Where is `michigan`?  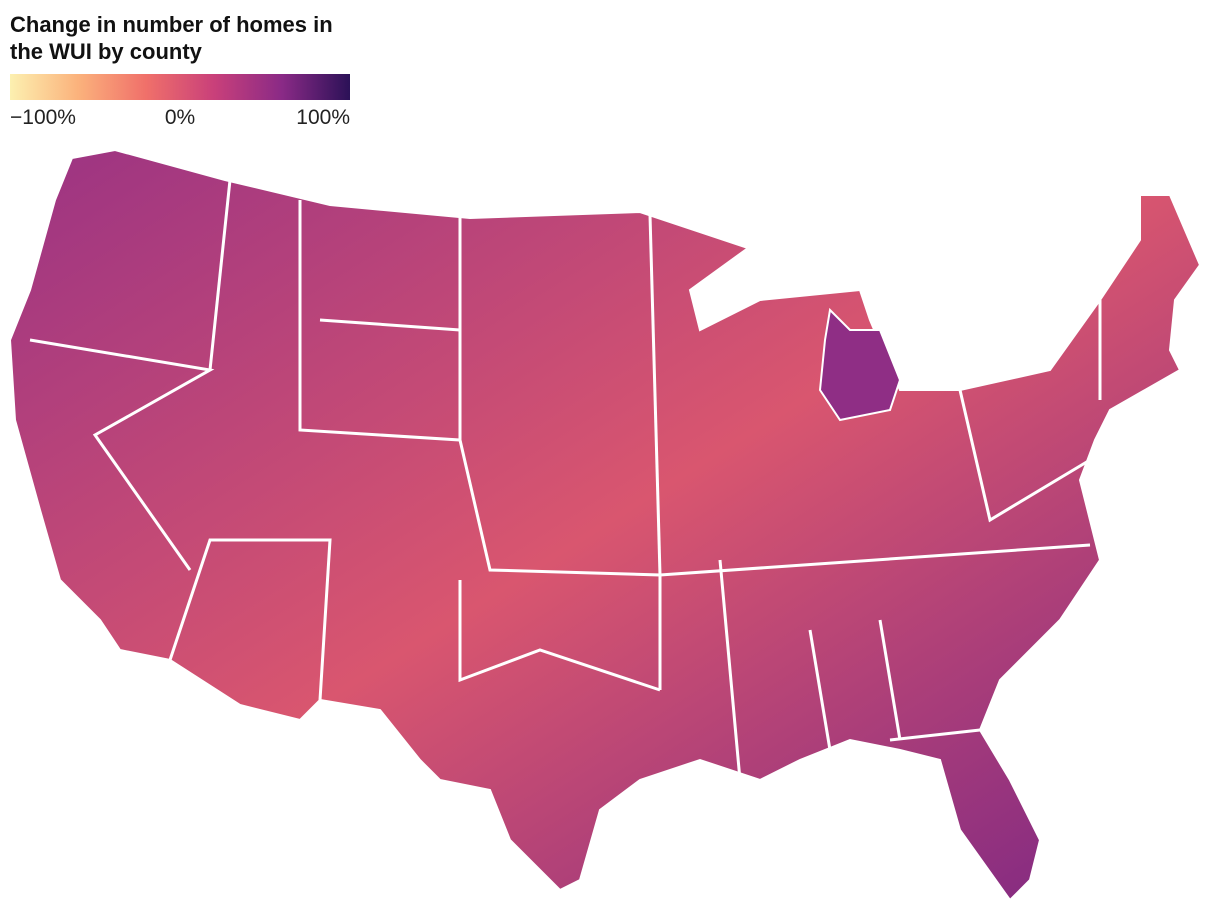 michigan is located at coordinates (860, 364).